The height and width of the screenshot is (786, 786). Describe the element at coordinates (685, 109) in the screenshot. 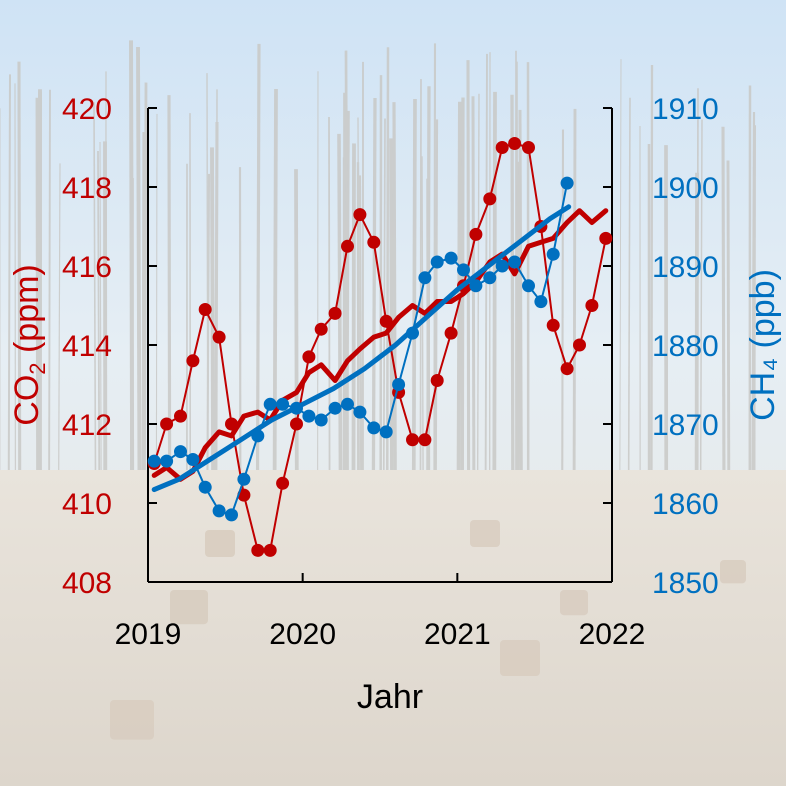

I see `y-right-tick-label: 1910` at that location.